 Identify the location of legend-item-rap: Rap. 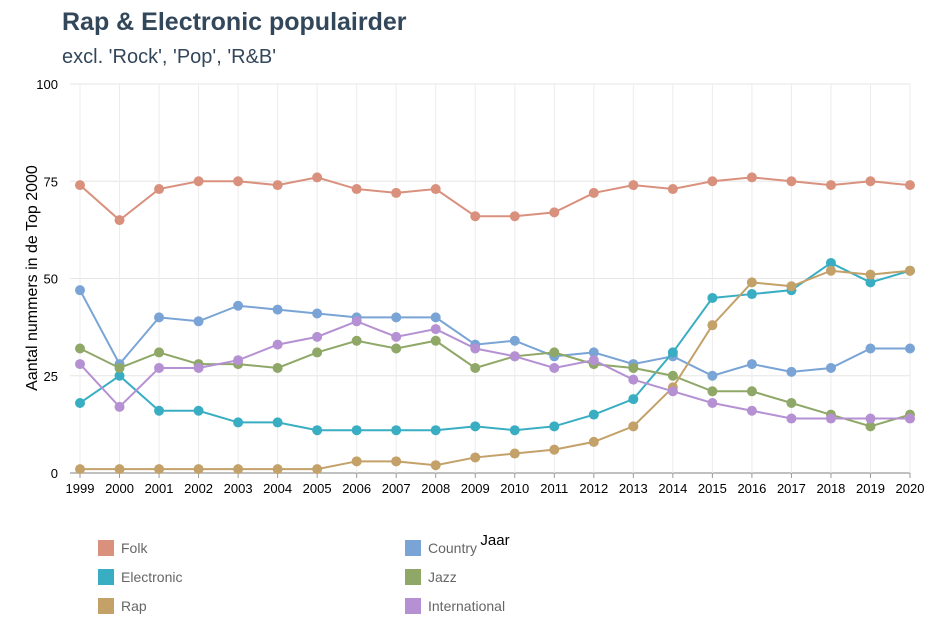
(122, 606).